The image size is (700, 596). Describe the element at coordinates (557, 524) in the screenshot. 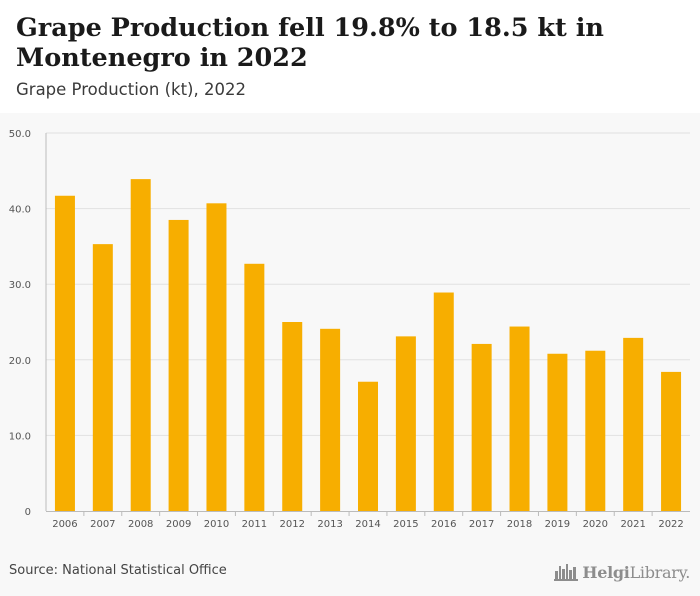

I see `x-tick-label: 2019` at that location.